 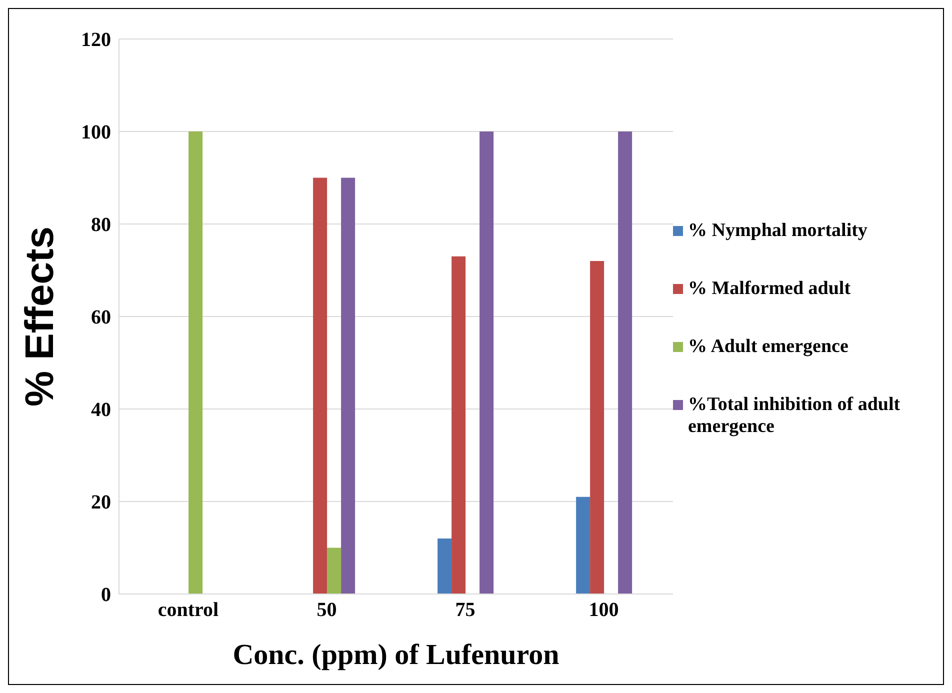 What do you see at coordinates (101, 410) in the screenshot?
I see `y-tick-label: 40` at bounding box center [101, 410].